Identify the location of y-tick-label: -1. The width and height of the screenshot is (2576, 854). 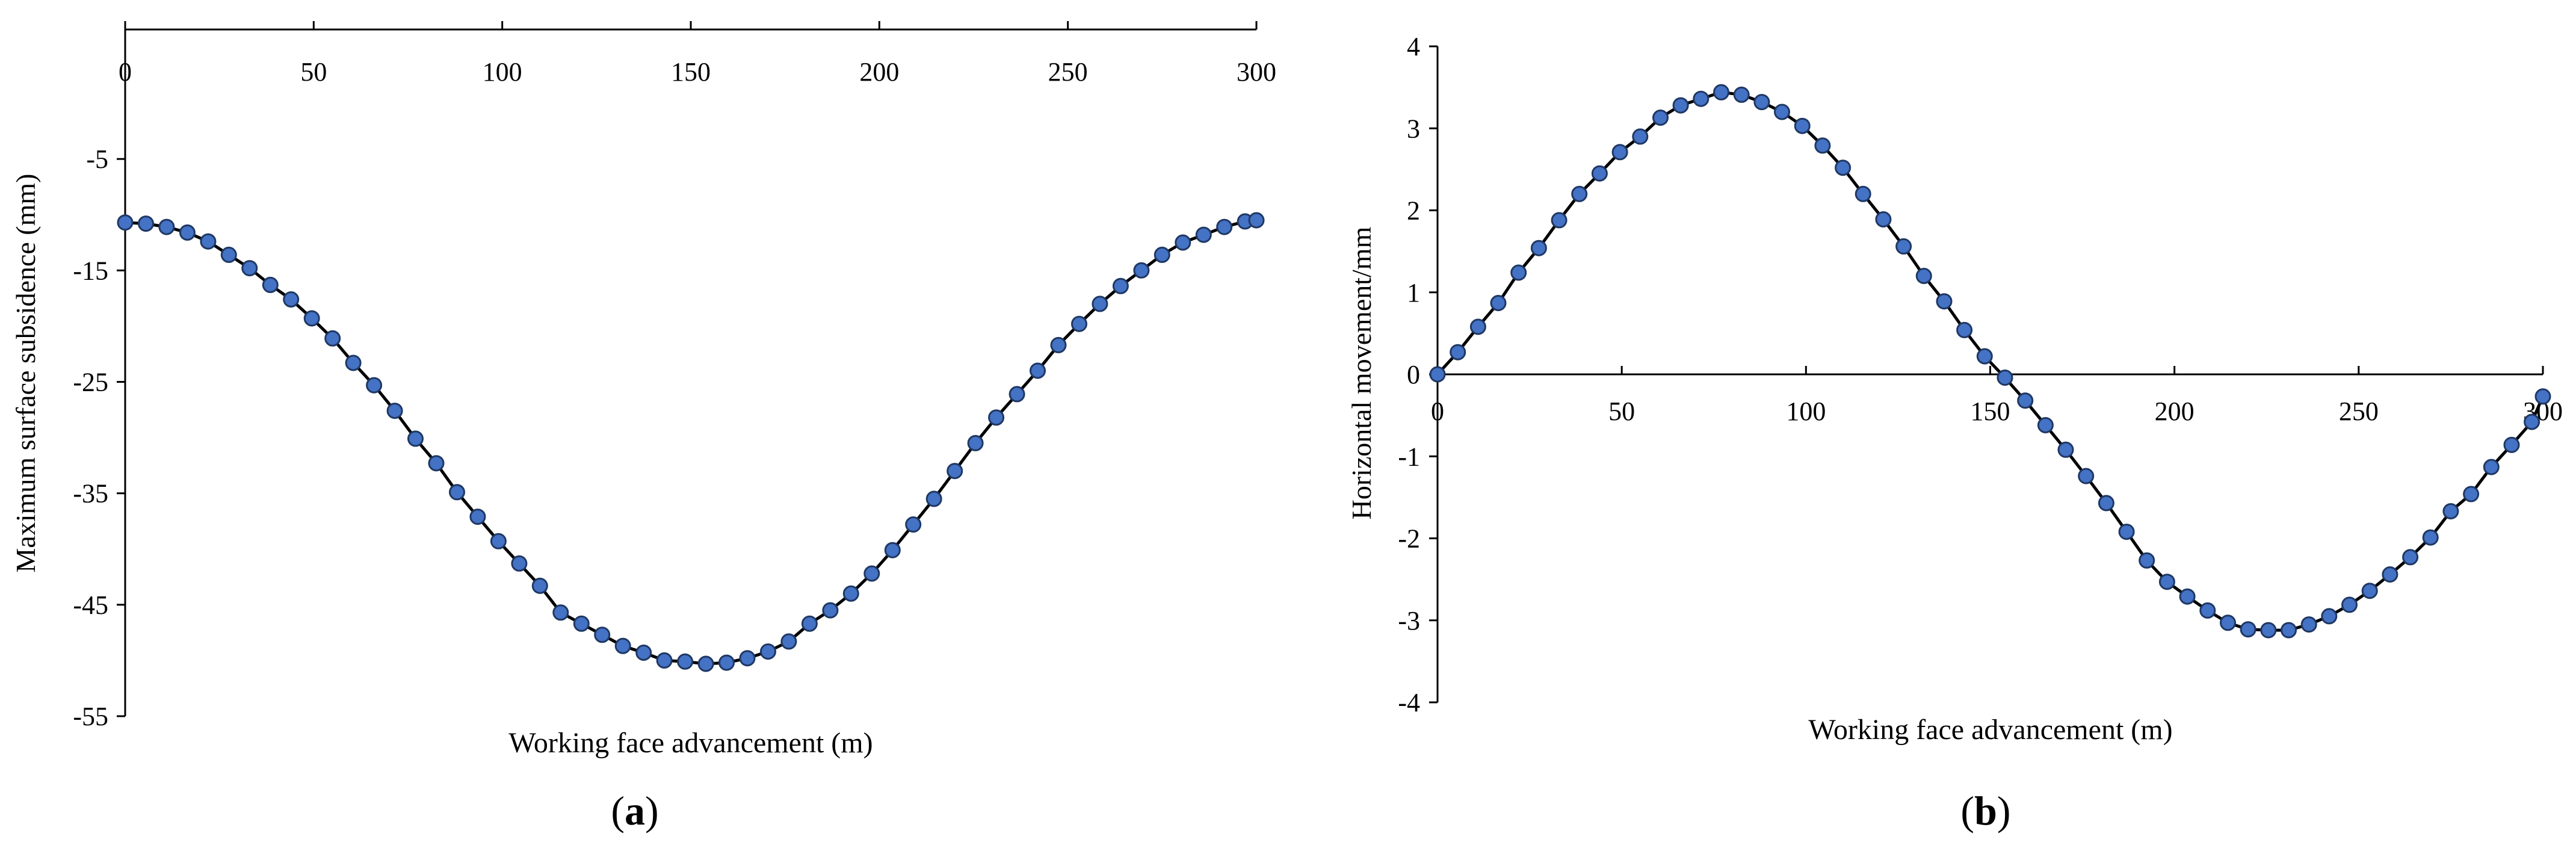
(1409, 456).